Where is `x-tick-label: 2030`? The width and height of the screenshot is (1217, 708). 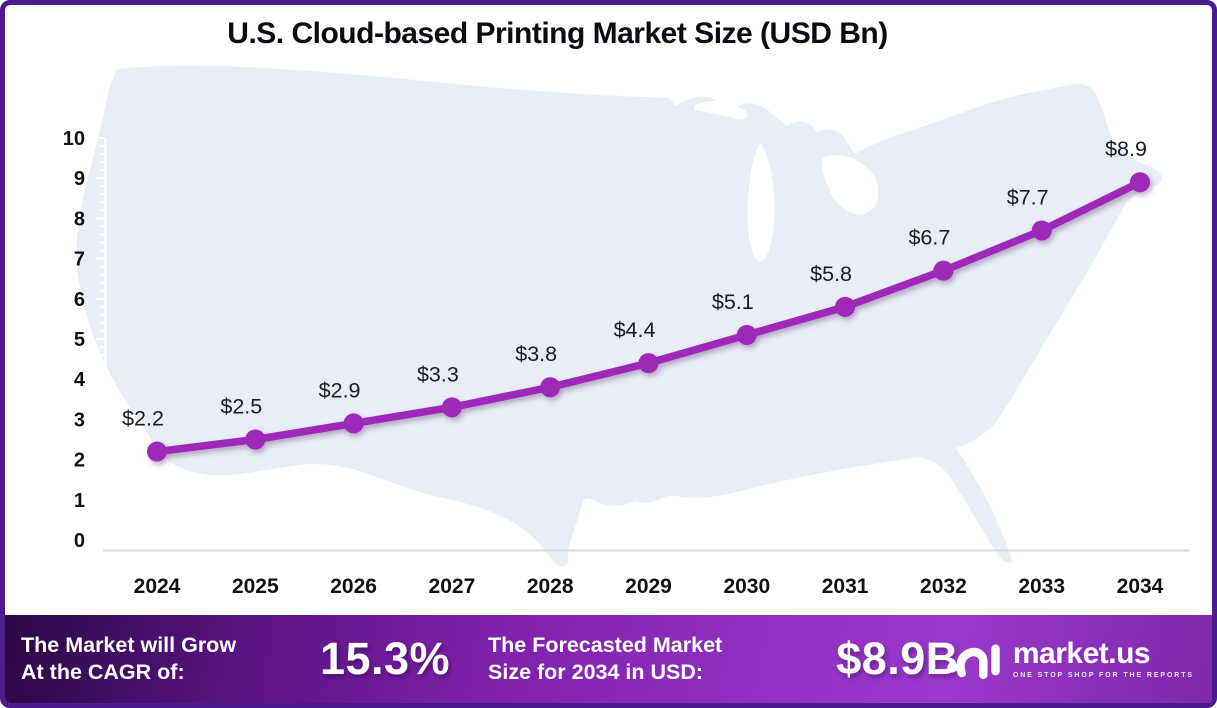
x-tick-label: 2030 is located at coordinates (746, 586).